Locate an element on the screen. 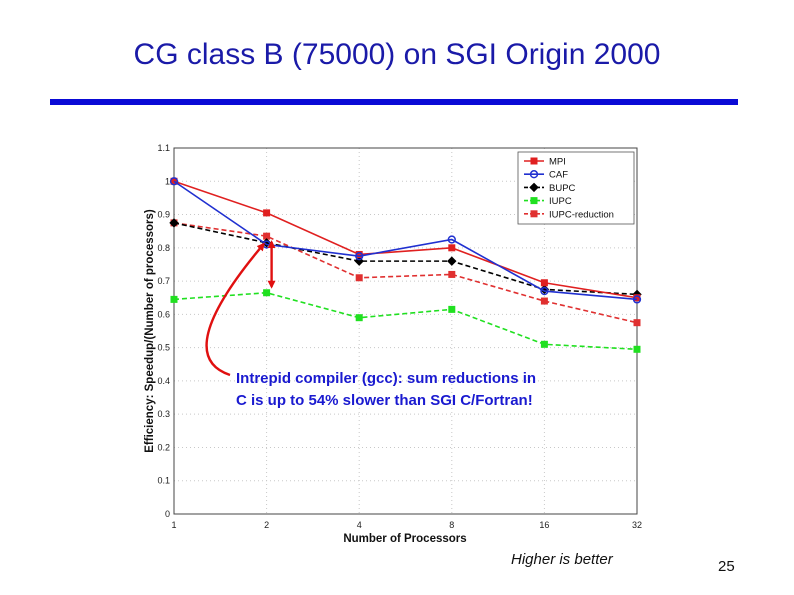 The width and height of the screenshot is (794, 595). x-tick-label: 2 is located at coordinates (266, 525).